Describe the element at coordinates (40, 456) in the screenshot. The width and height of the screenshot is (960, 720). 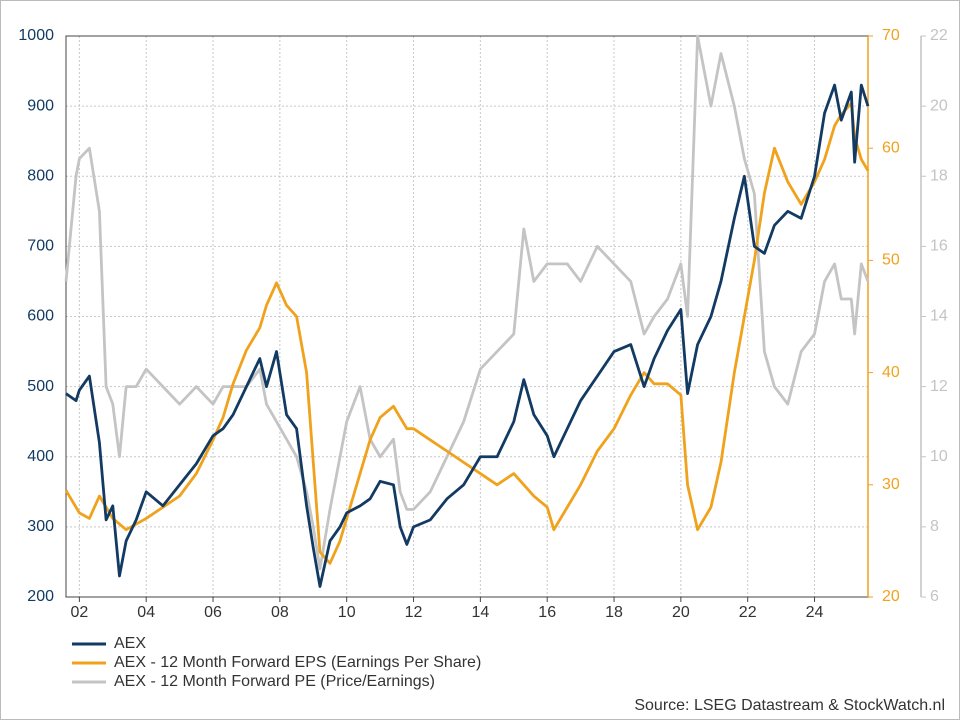
I see `y-tick-label: 400` at that location.